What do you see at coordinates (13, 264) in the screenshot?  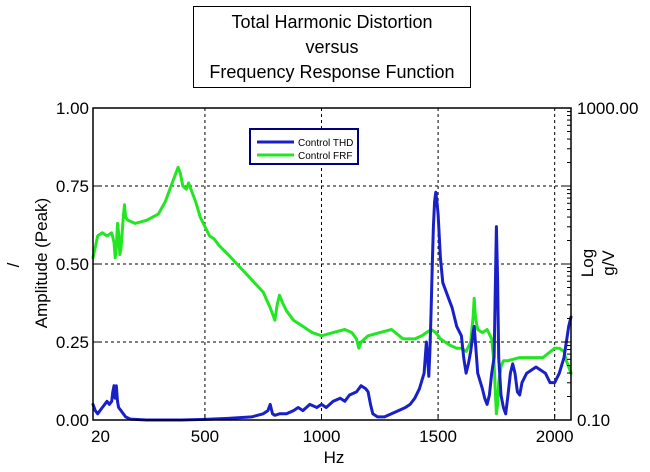 I see `y-axis-title-prefix: /` at bounding box center [13, 264].